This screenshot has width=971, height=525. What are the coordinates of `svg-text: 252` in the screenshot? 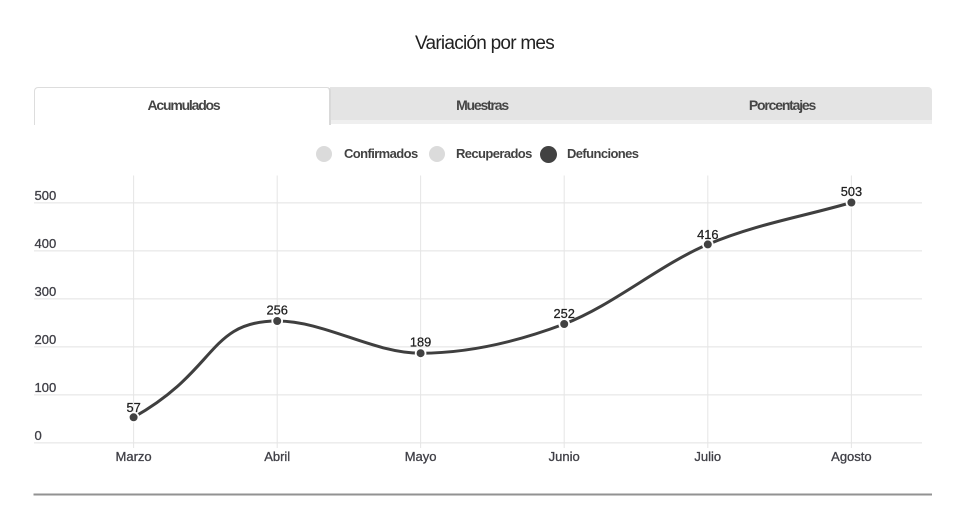 It's located at (564, 313).